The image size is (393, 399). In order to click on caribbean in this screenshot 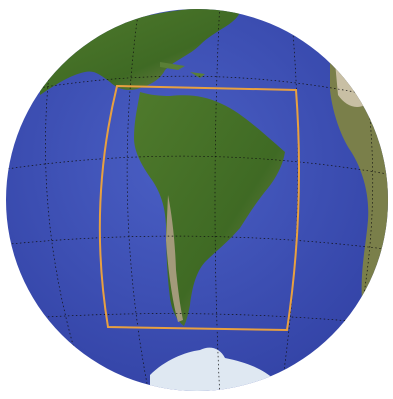, I will do `click(182, 70)`.